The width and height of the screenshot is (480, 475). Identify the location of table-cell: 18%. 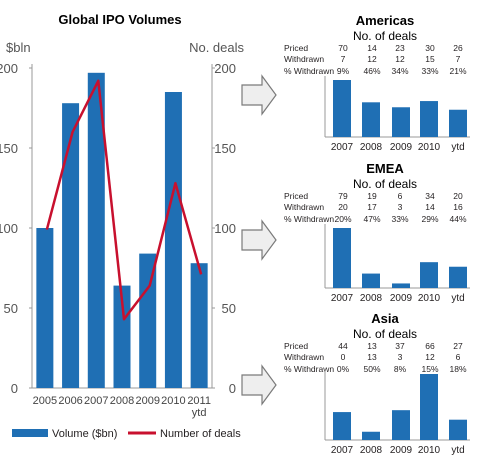
(457, 369).